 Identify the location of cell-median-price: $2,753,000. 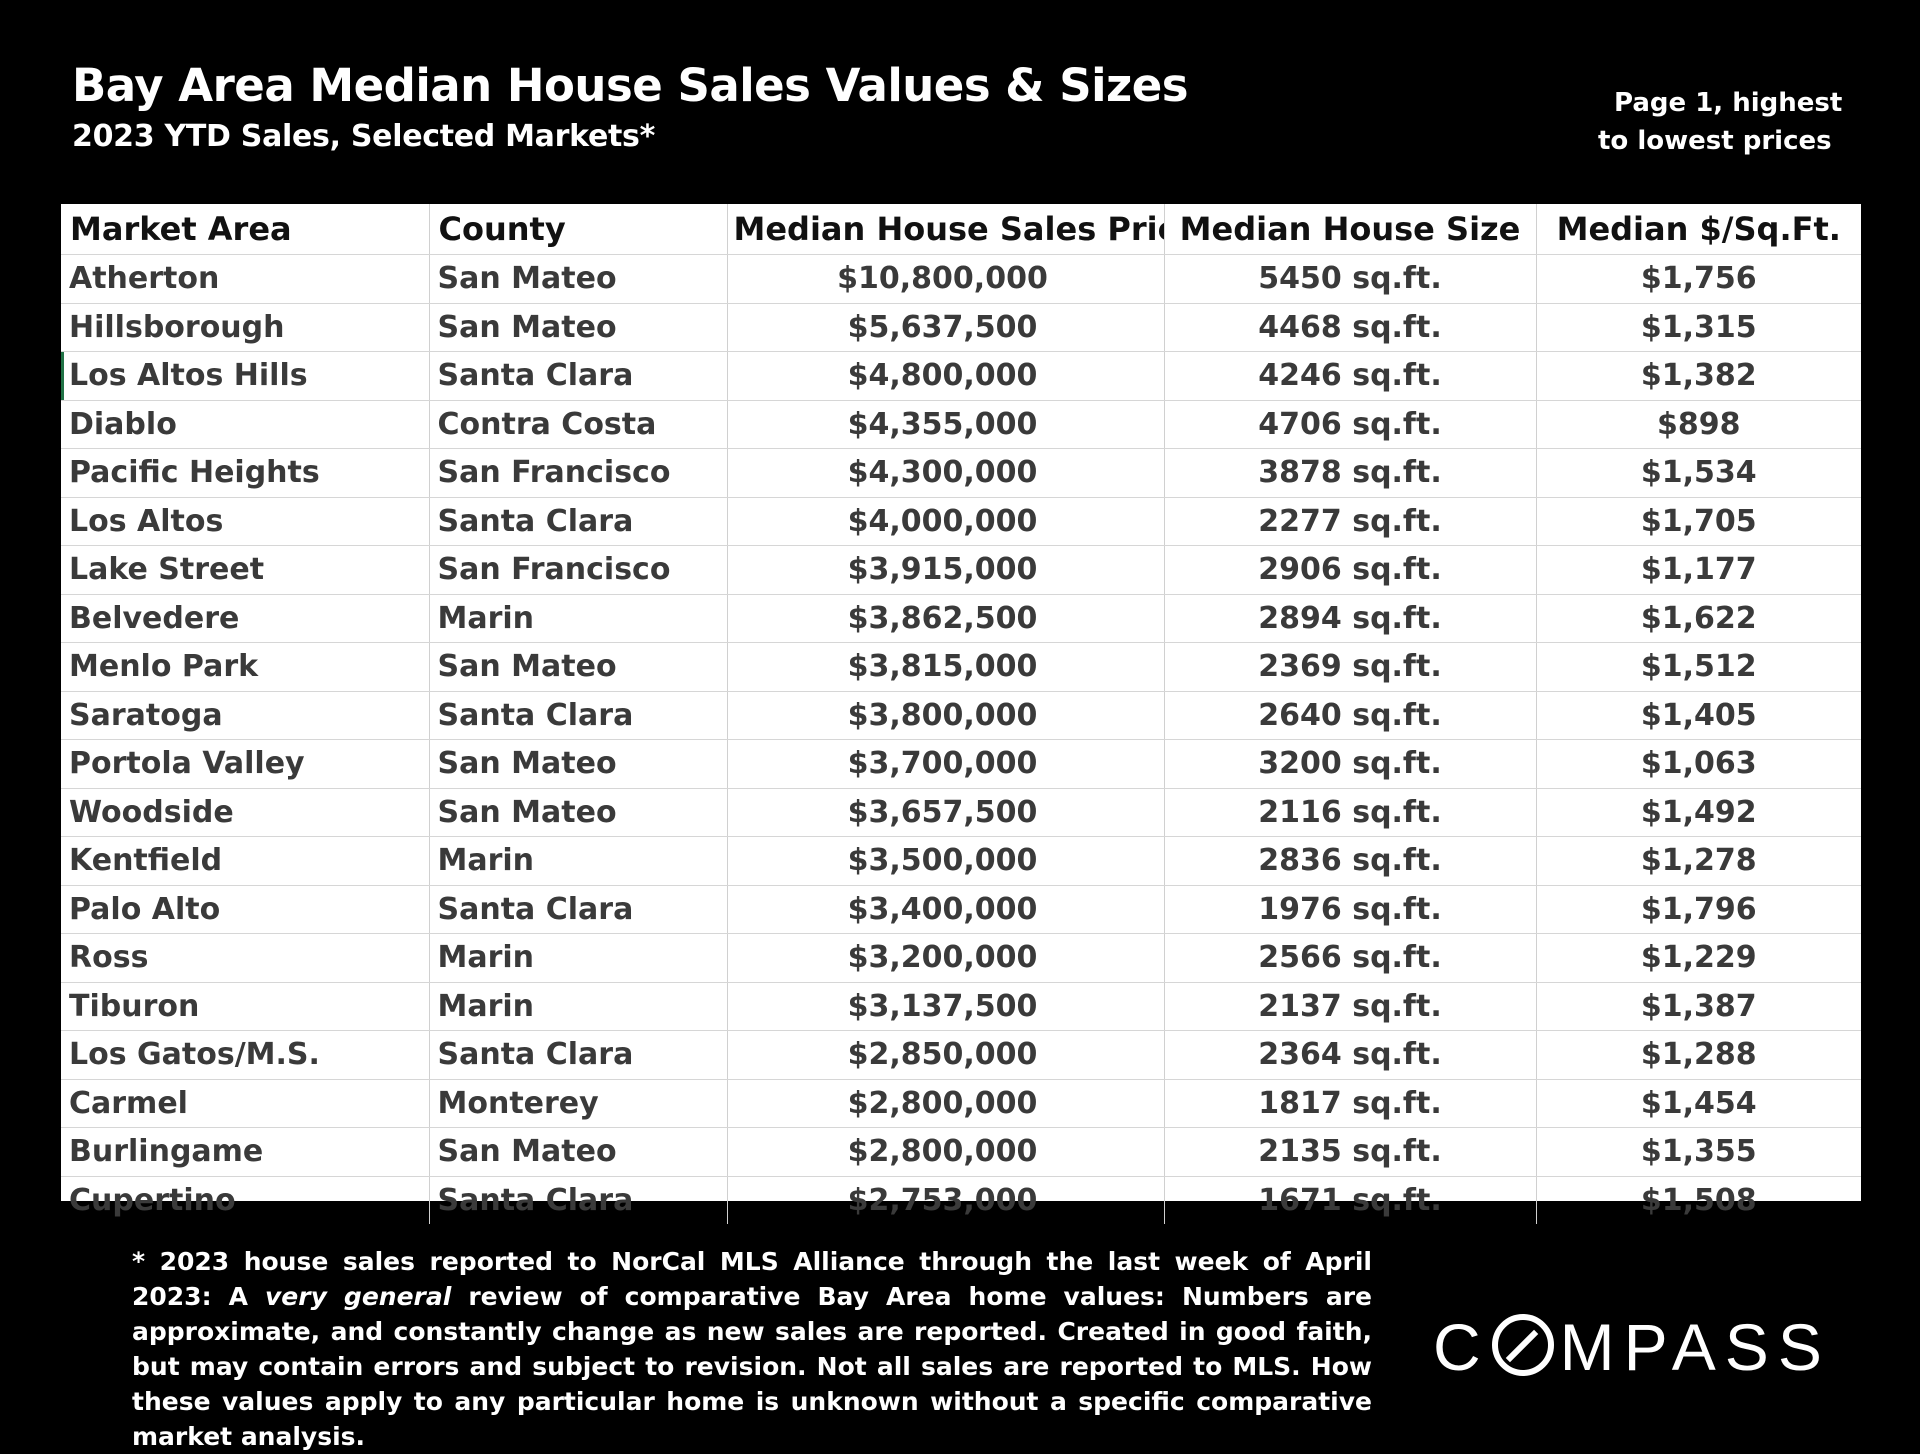
(946, 1200).